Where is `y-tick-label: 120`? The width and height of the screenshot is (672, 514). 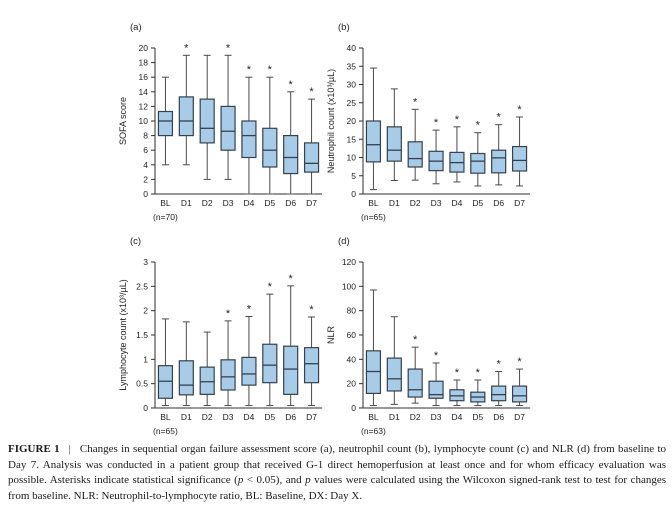 y-tick-label: 120 is located at coordinates (349, 262).